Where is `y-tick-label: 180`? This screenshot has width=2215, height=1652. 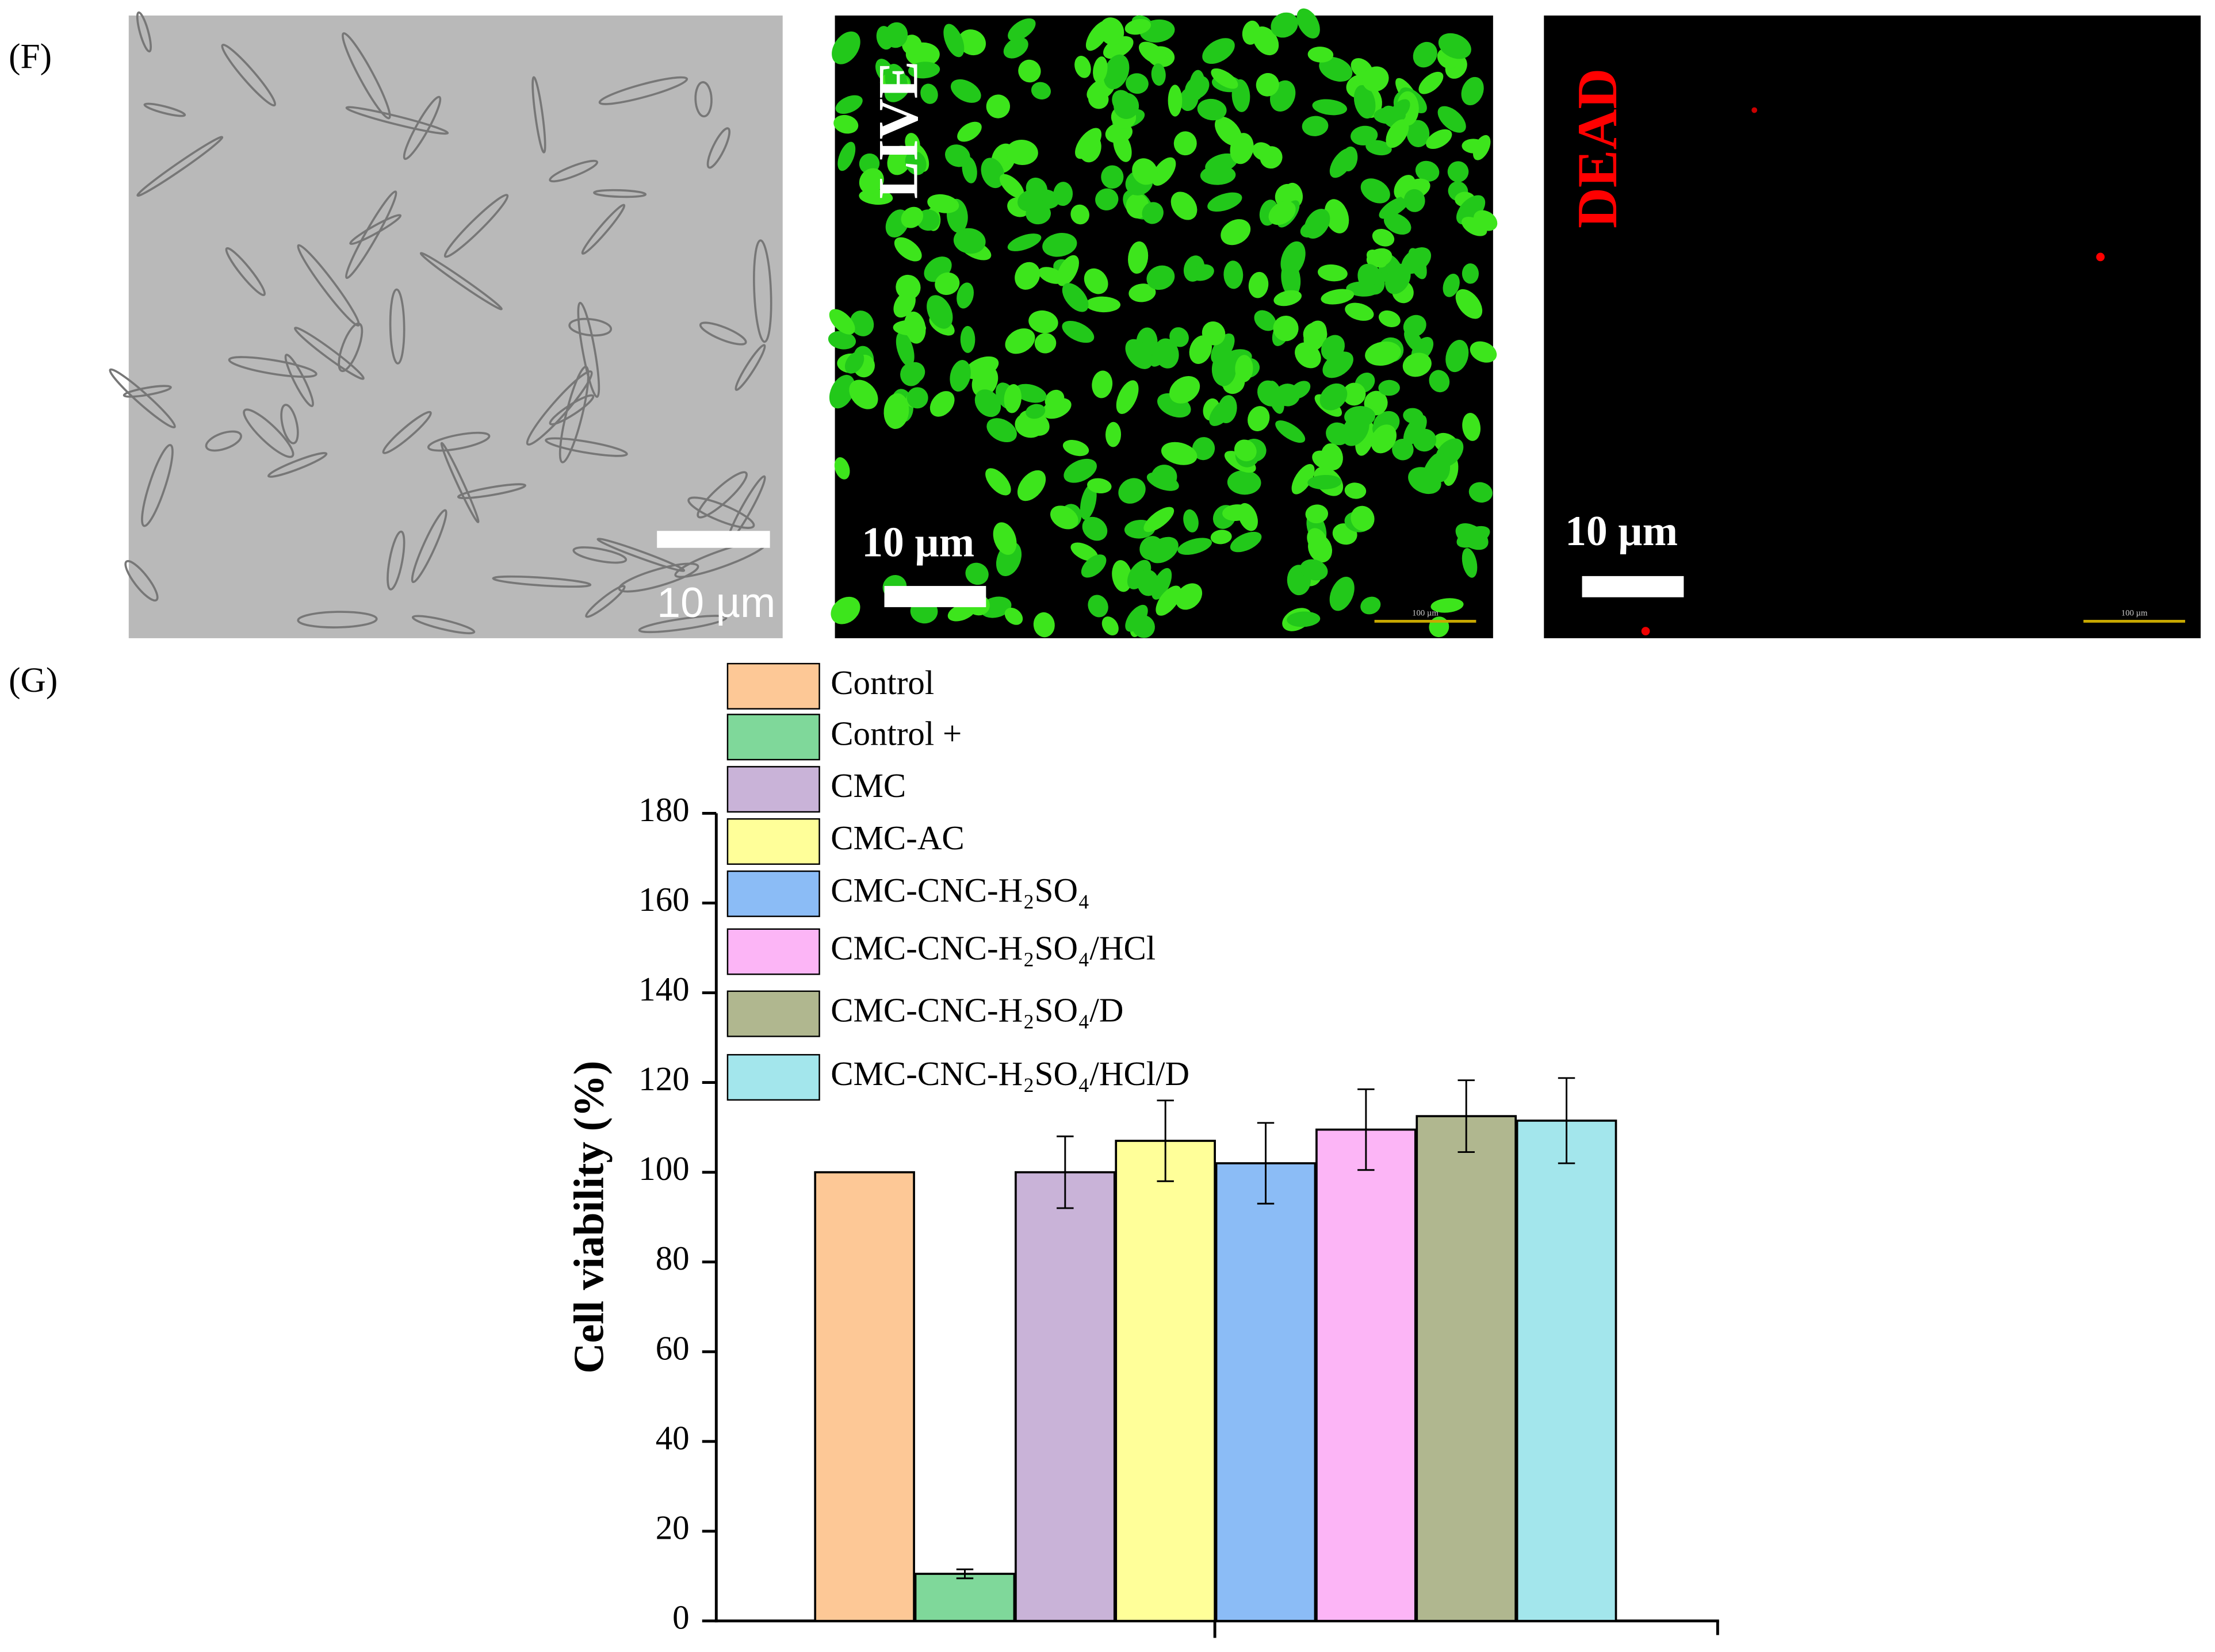
y-tick-label: 180 is located at coordinates (663, 810).